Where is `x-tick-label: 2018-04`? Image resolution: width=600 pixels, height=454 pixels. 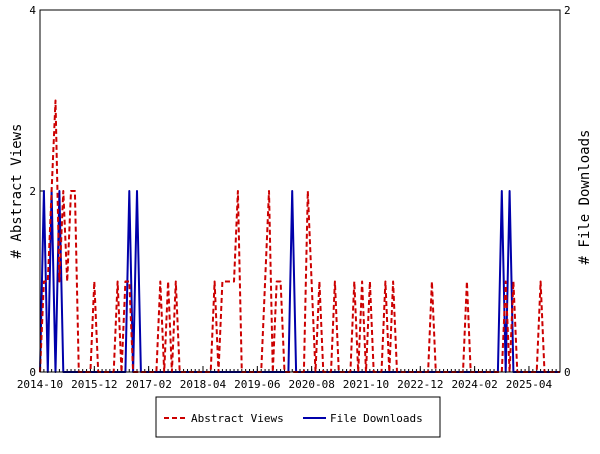 x-tick-label: 2018-04 is located at coordinates (203, 384).